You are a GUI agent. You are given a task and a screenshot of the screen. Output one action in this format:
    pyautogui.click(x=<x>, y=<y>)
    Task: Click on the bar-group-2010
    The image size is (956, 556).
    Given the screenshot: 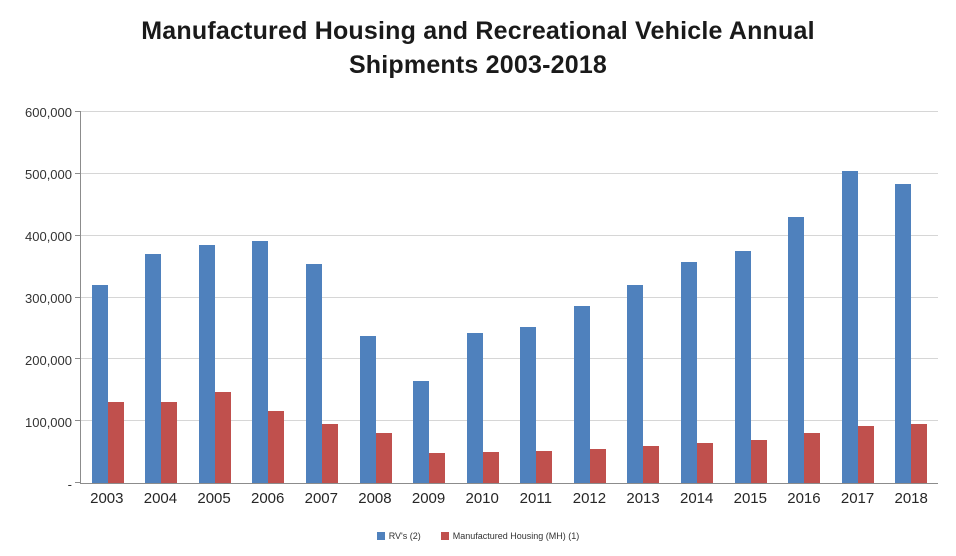 What is the action you would take?
    pyautogui.click(x=483, y=297)
    